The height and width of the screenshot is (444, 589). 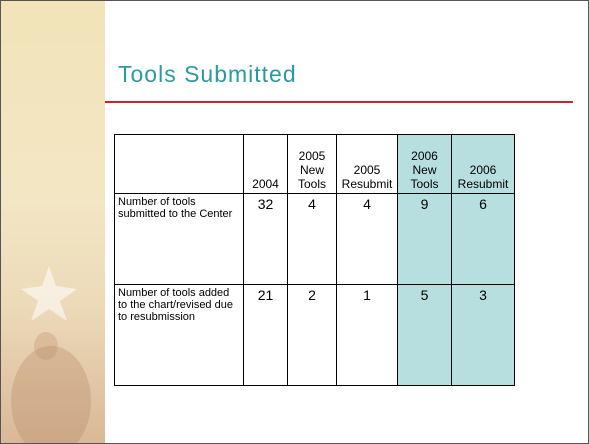 What do you see at coordinates (339, 102) in the screenshot?
I see `title-rule` at bounding box center [339, 102].